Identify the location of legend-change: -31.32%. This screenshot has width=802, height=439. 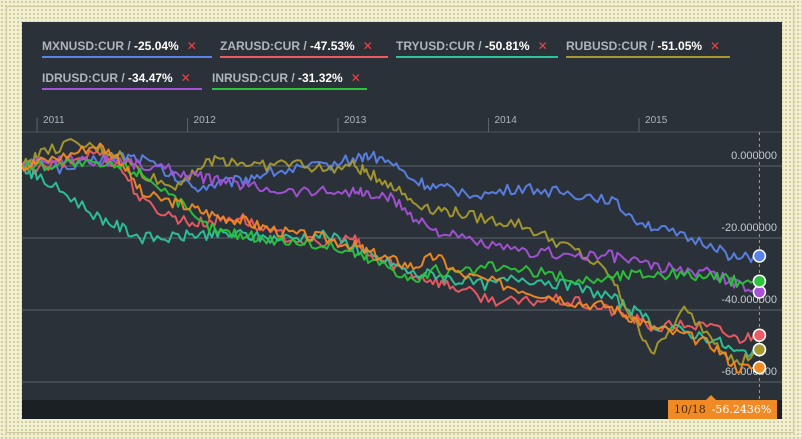
(320, 78).